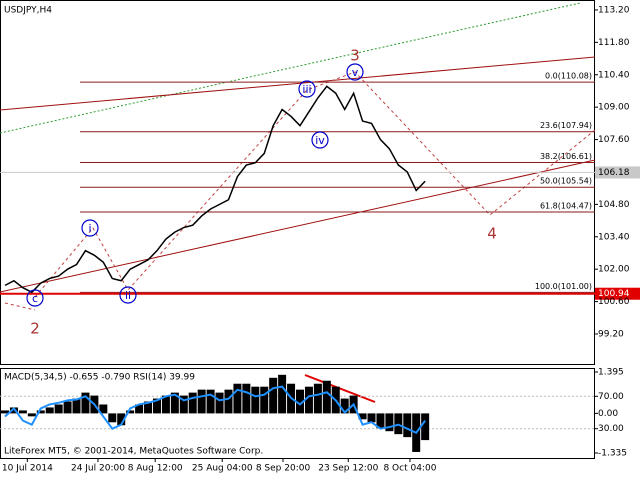 The height and width of the screenshot is (480, 640). Describe the element at coordinates (35, 329) in the screenshot. I see `wave-label: 2` at that location.